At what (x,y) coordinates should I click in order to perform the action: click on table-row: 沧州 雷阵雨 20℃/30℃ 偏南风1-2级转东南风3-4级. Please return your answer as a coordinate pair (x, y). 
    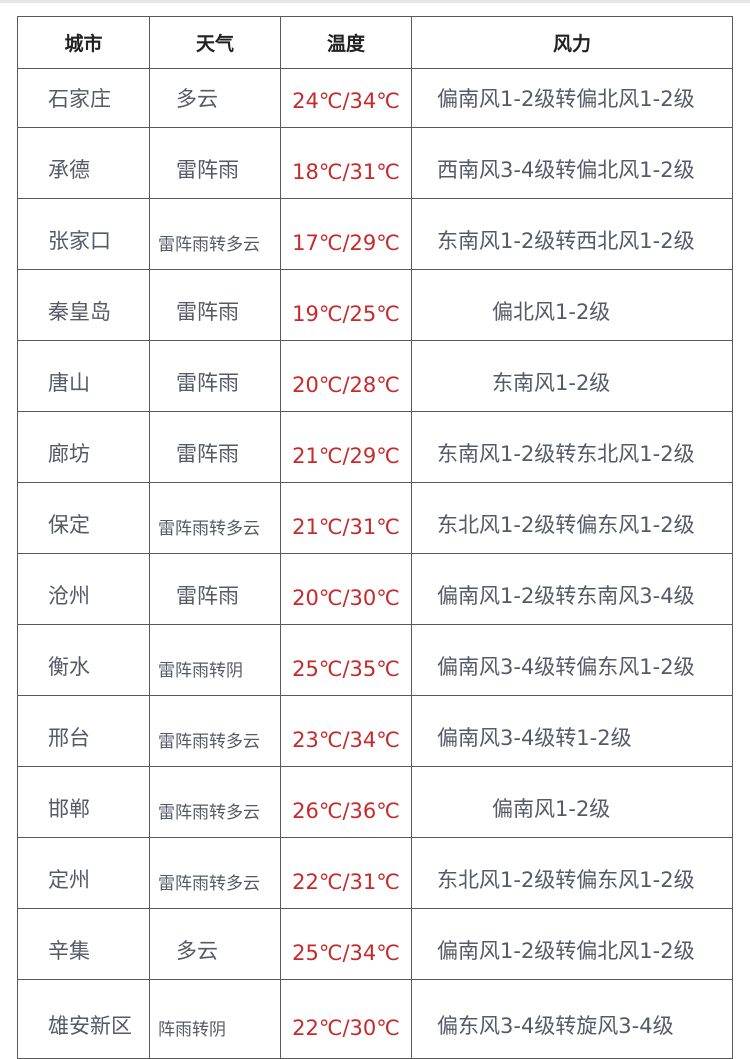
    Looking at the image, I should click on (375, 589).